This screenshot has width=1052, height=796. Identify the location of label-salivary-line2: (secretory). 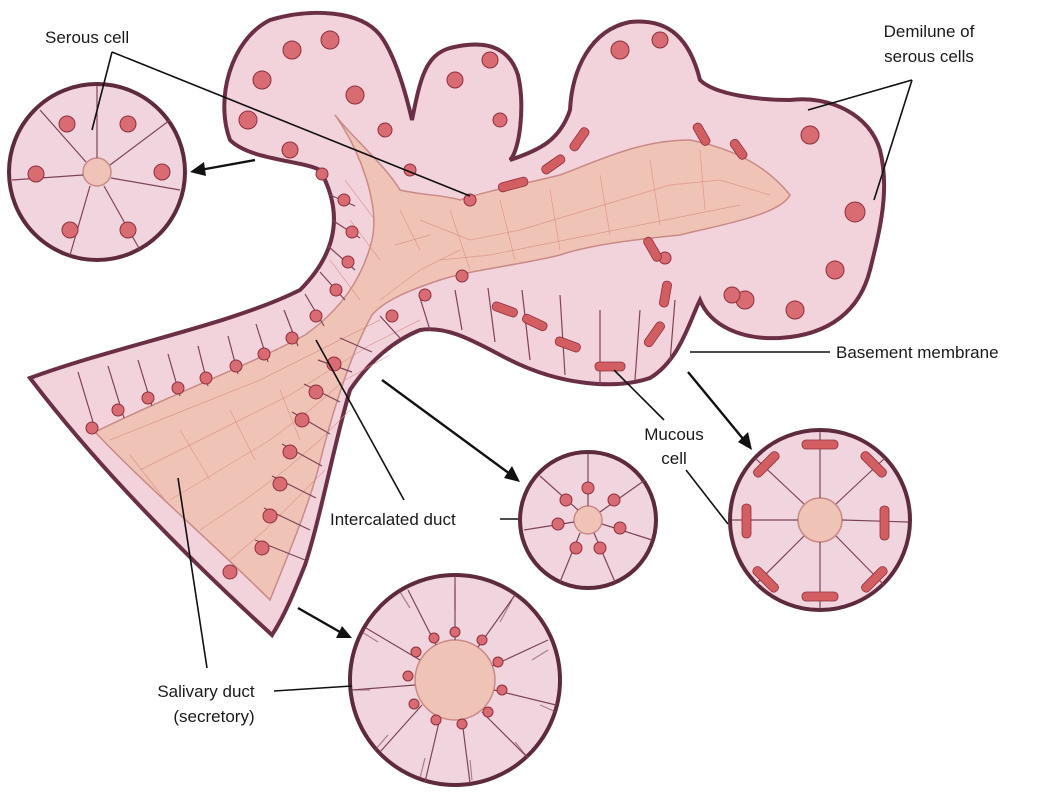
(213, 716).